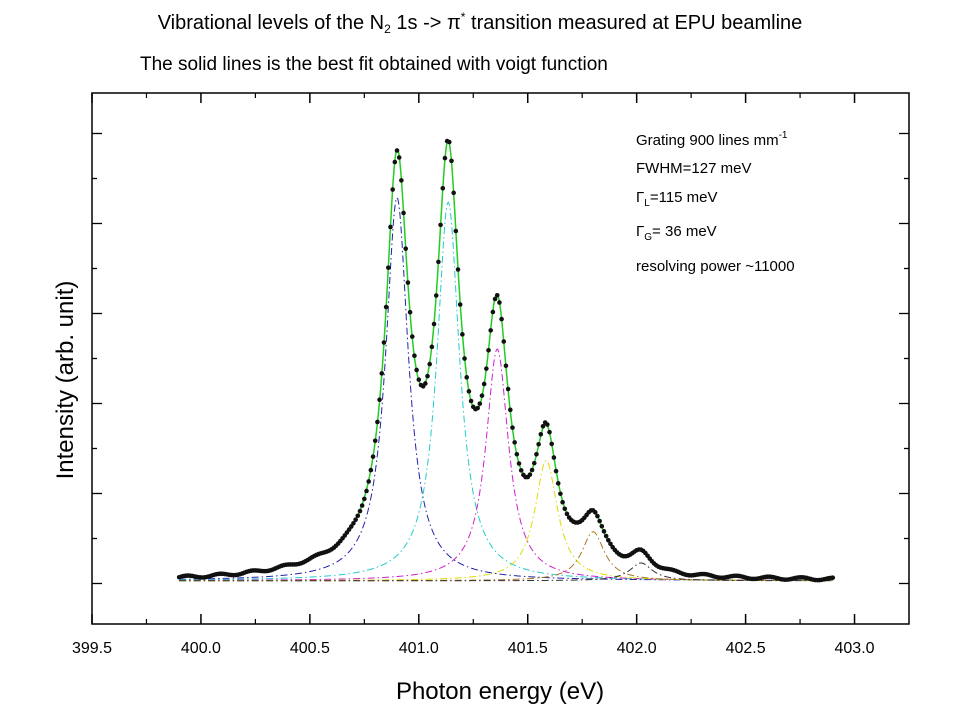 This screenshot has width=960, height=714. I want to click on x-axis-label: Photon energy (eV), so click(500, 691).